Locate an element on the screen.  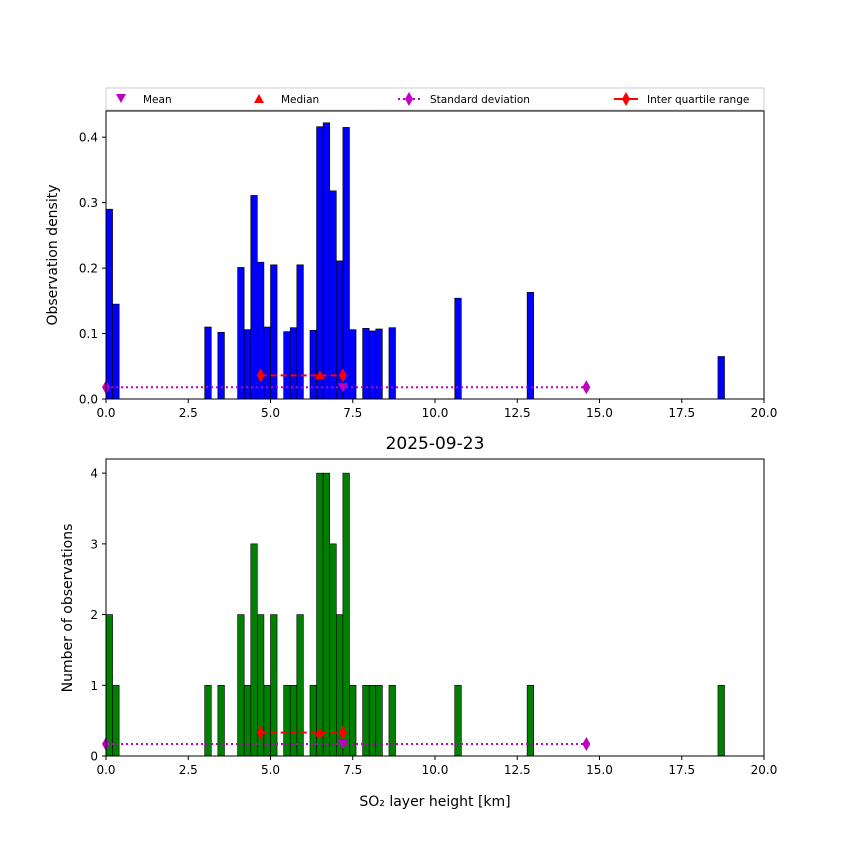
top-y-tick-label: 0.1 is located at coordinates (88, 334).